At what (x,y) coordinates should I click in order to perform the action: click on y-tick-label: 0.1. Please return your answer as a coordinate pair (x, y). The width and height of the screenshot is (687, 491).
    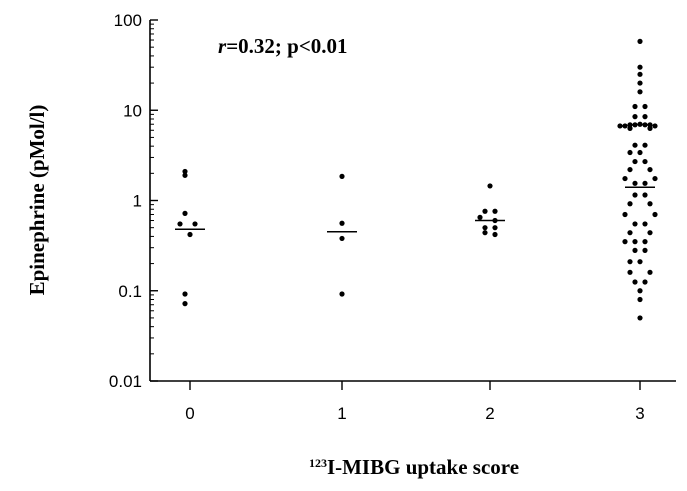
    Looking at the image, I should click on (130, 291).